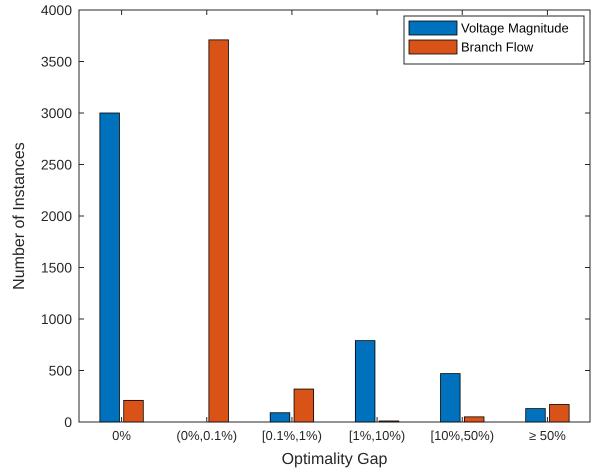 The height and width of the screenshot is (474, 593). Describe the element at coordinates (56, 61) in the screenshot. I see `y-tick-label: 3500` at that location.